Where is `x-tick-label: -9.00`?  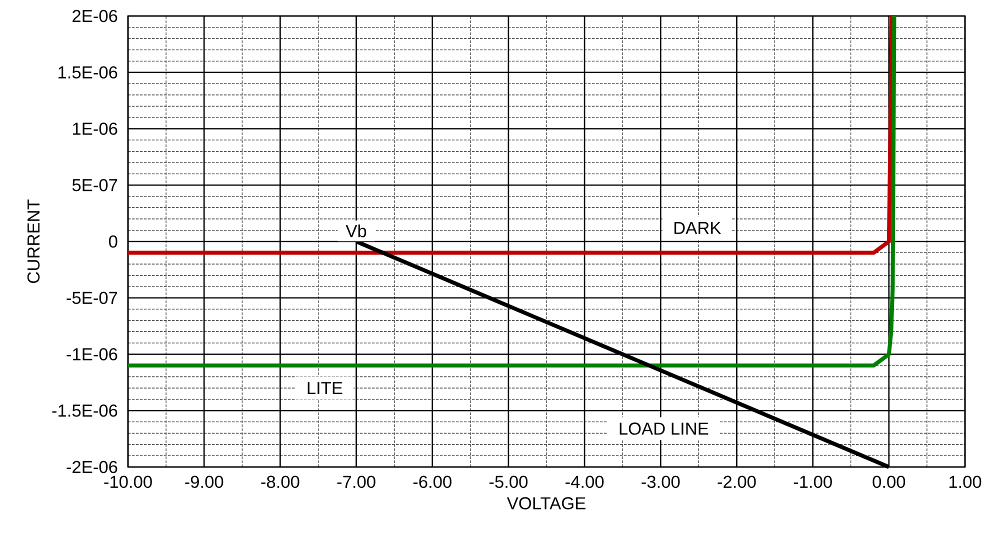
x-tick-label: -9.00 is located at coordinates (204, 482).